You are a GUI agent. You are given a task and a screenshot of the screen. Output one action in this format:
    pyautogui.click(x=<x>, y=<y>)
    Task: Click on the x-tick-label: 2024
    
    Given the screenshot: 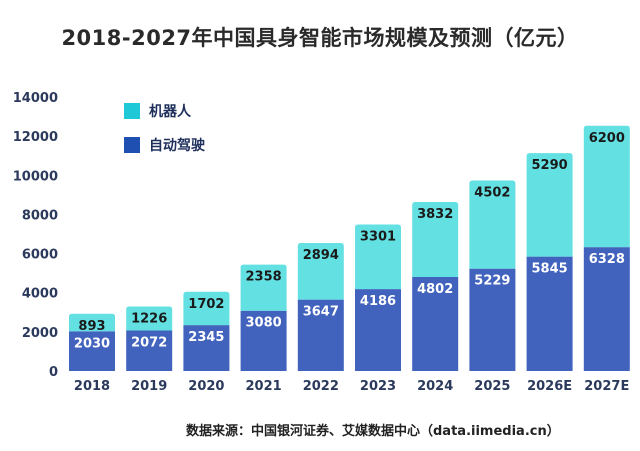 What is the action you would take?
    pyautogui.click(x=435, y=386)
    